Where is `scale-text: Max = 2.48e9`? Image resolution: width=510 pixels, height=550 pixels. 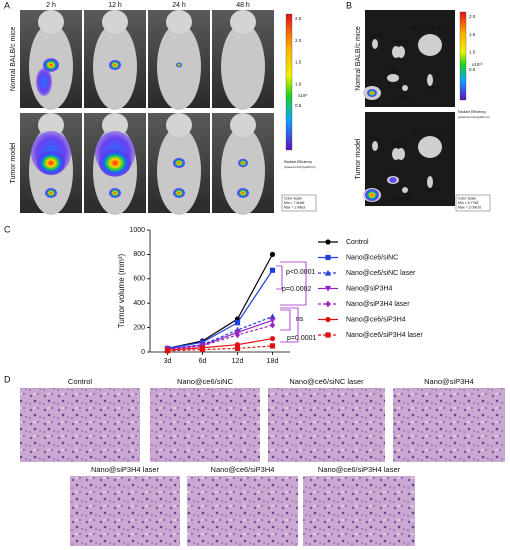 scale-text: Max = 2.48e9 is located at coordinates (294, 207).